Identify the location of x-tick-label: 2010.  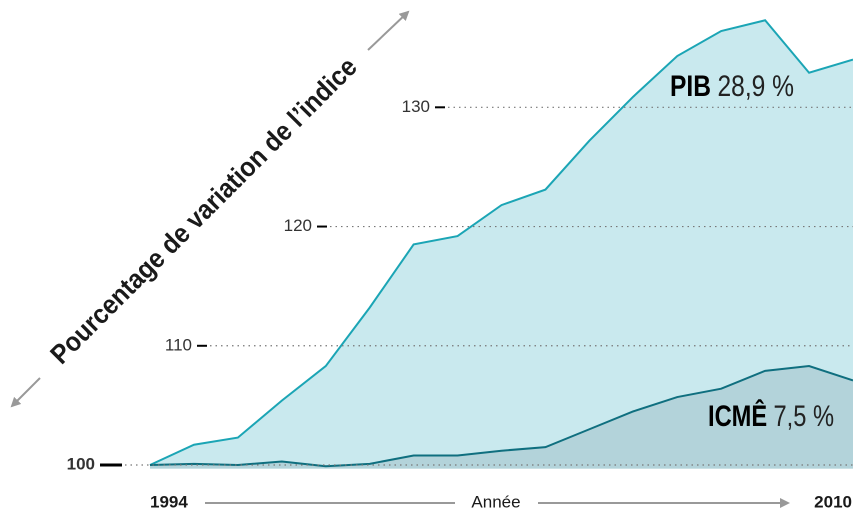
(833, 501).